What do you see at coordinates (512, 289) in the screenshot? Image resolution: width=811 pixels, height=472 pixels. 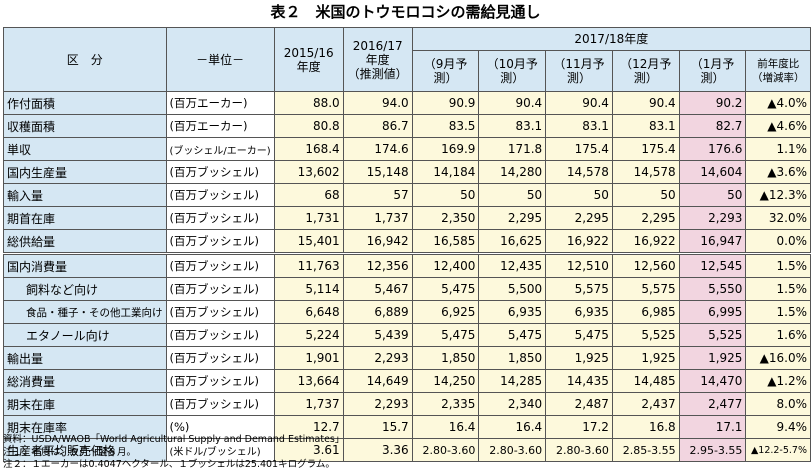 I see `cell-value: 5,500` at bounding box center [512, 289].